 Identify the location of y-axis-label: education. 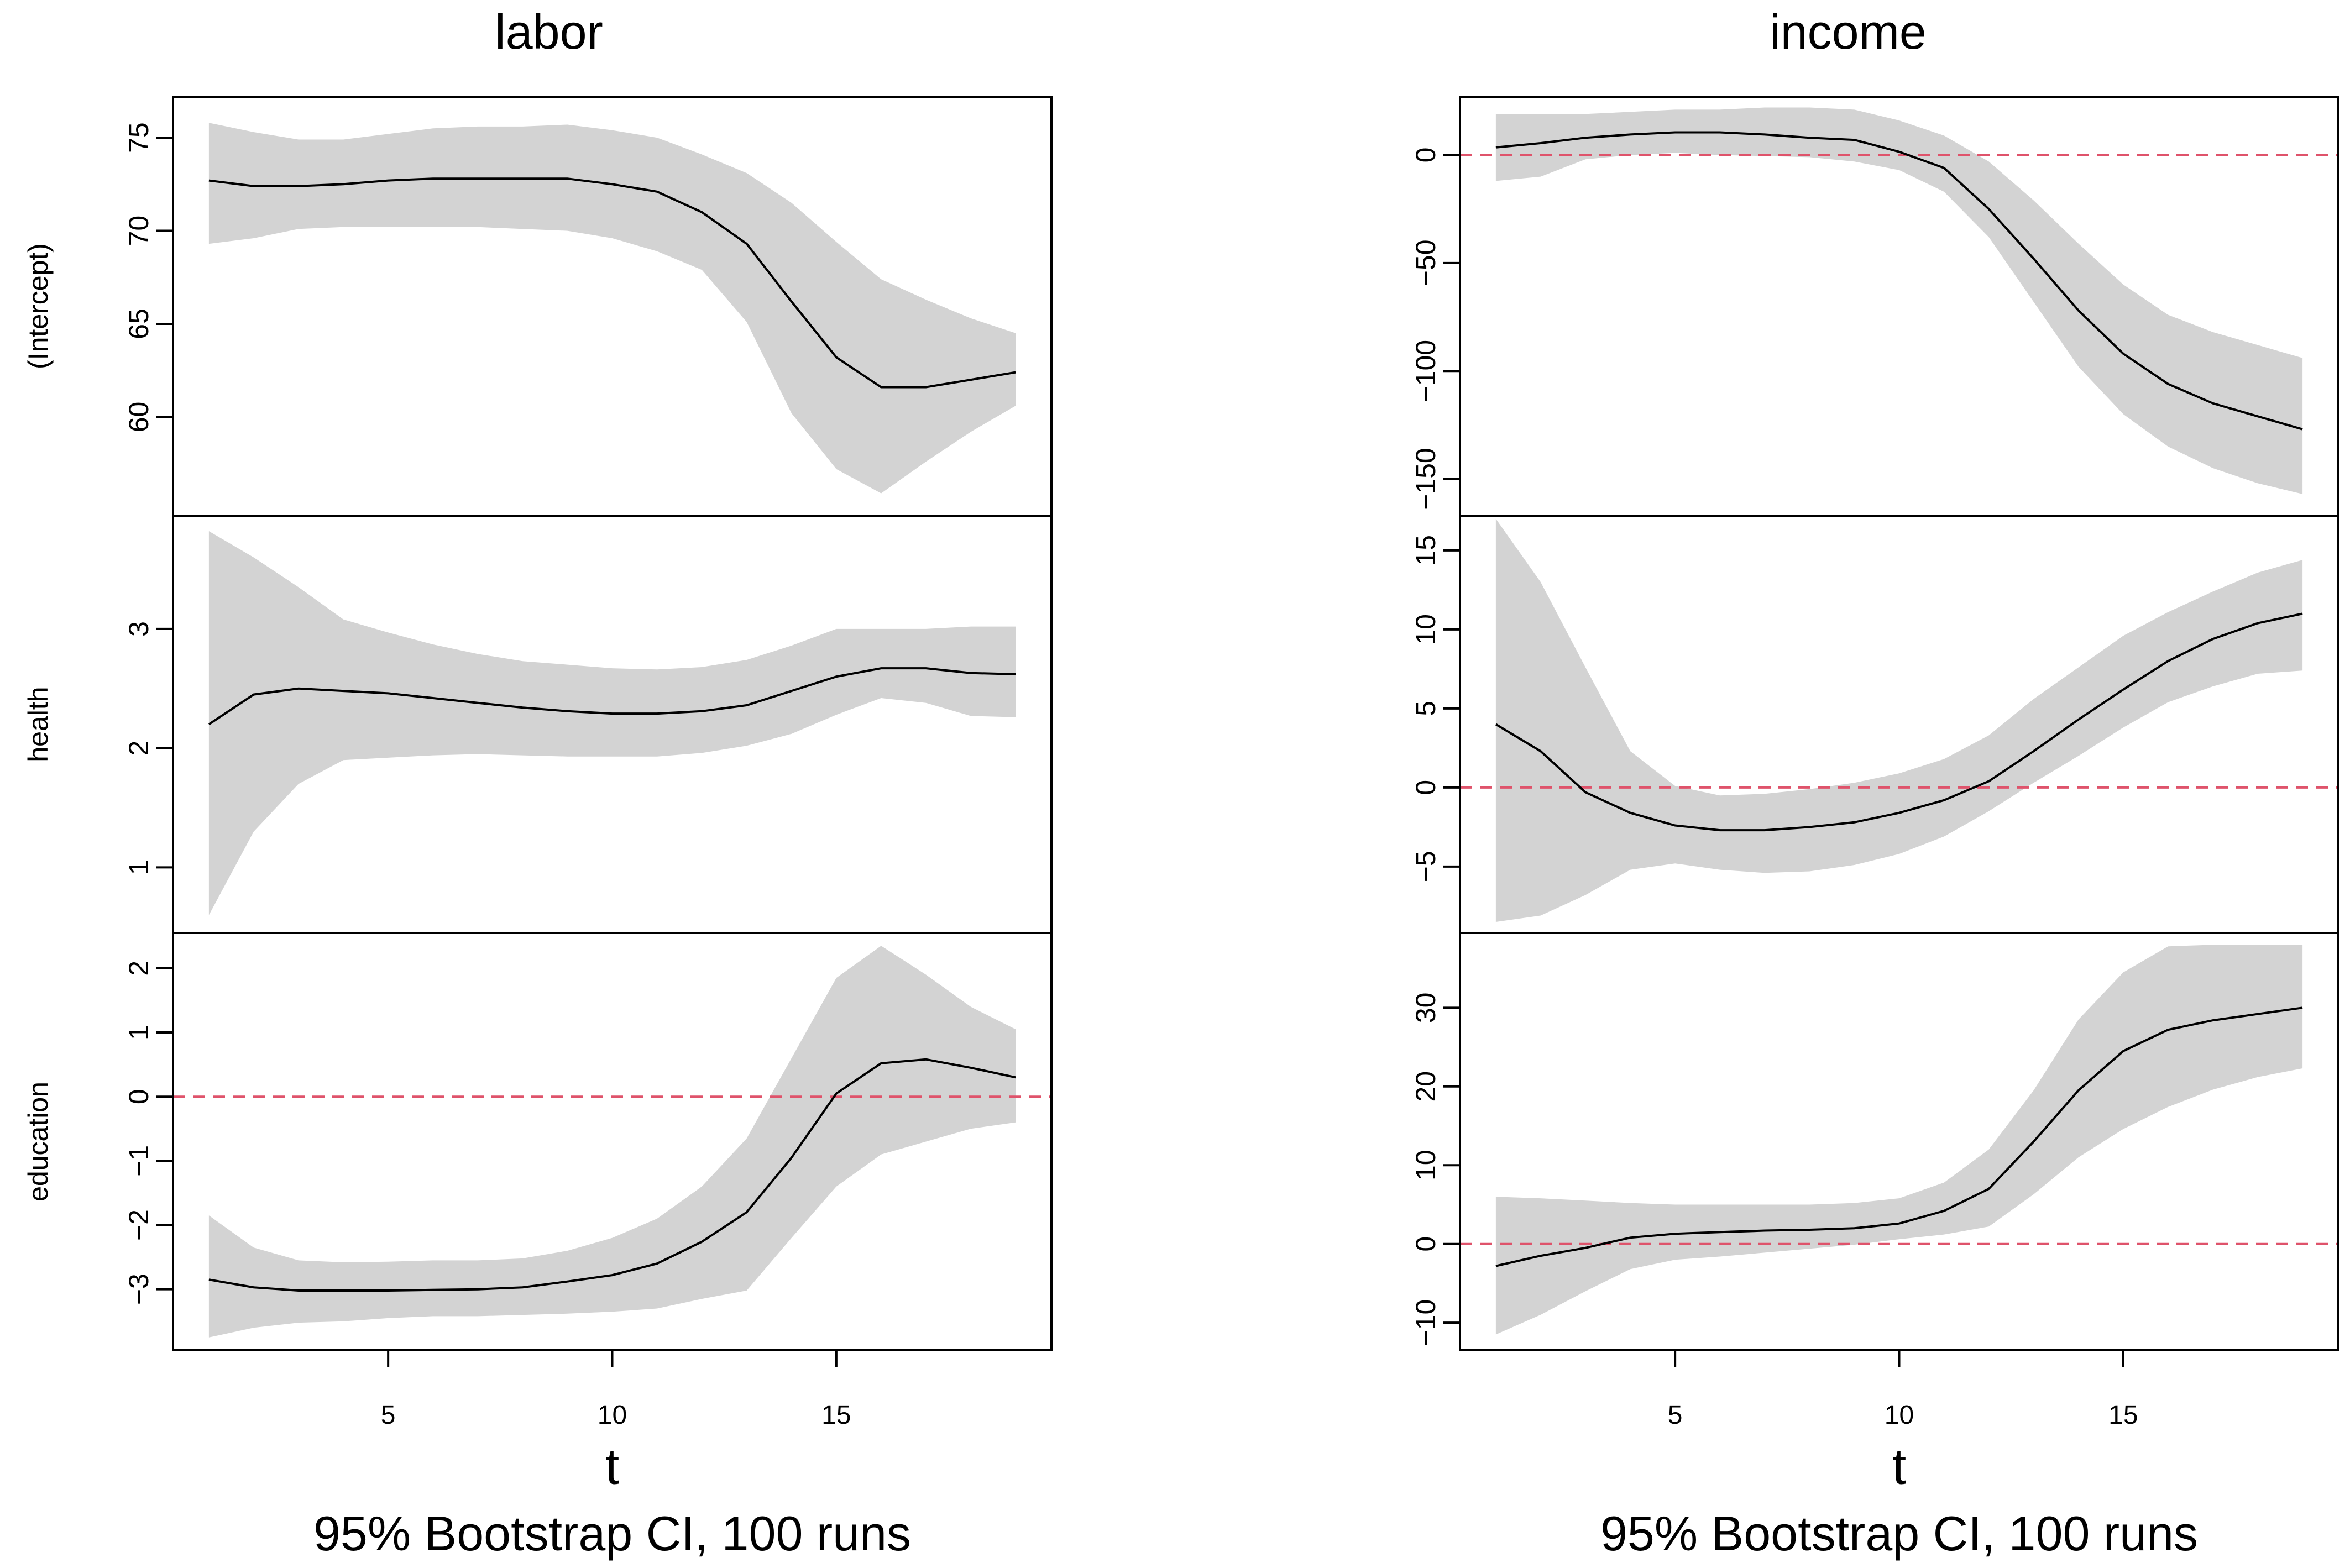
(39, 1142).